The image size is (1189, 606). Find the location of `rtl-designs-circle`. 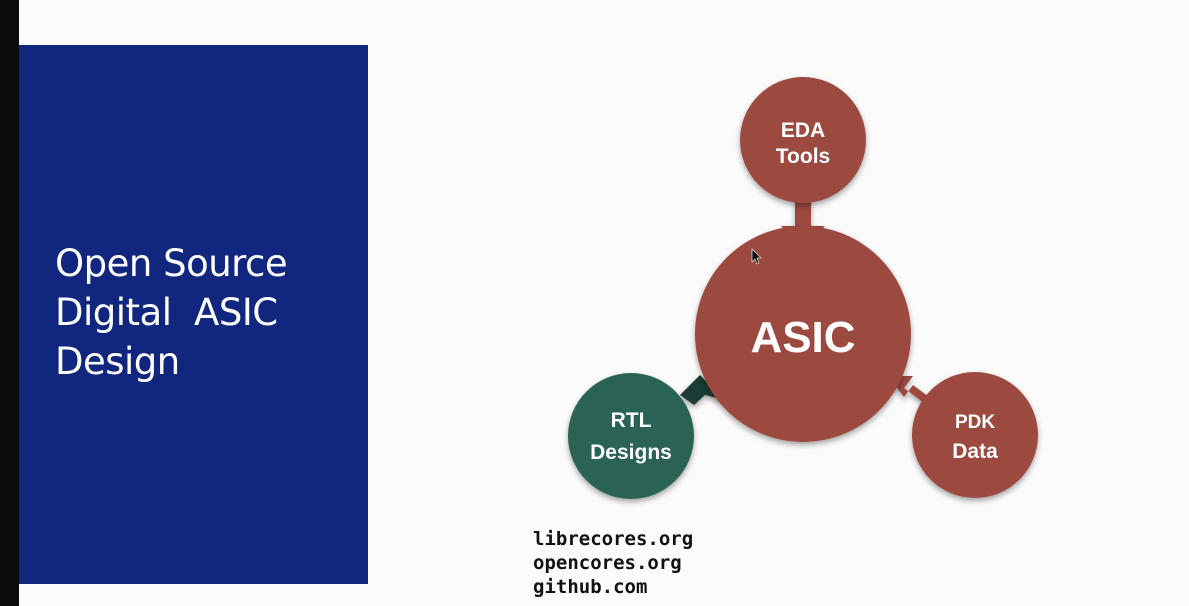

rtl-designs-circle is located at coordinates (631, 436).